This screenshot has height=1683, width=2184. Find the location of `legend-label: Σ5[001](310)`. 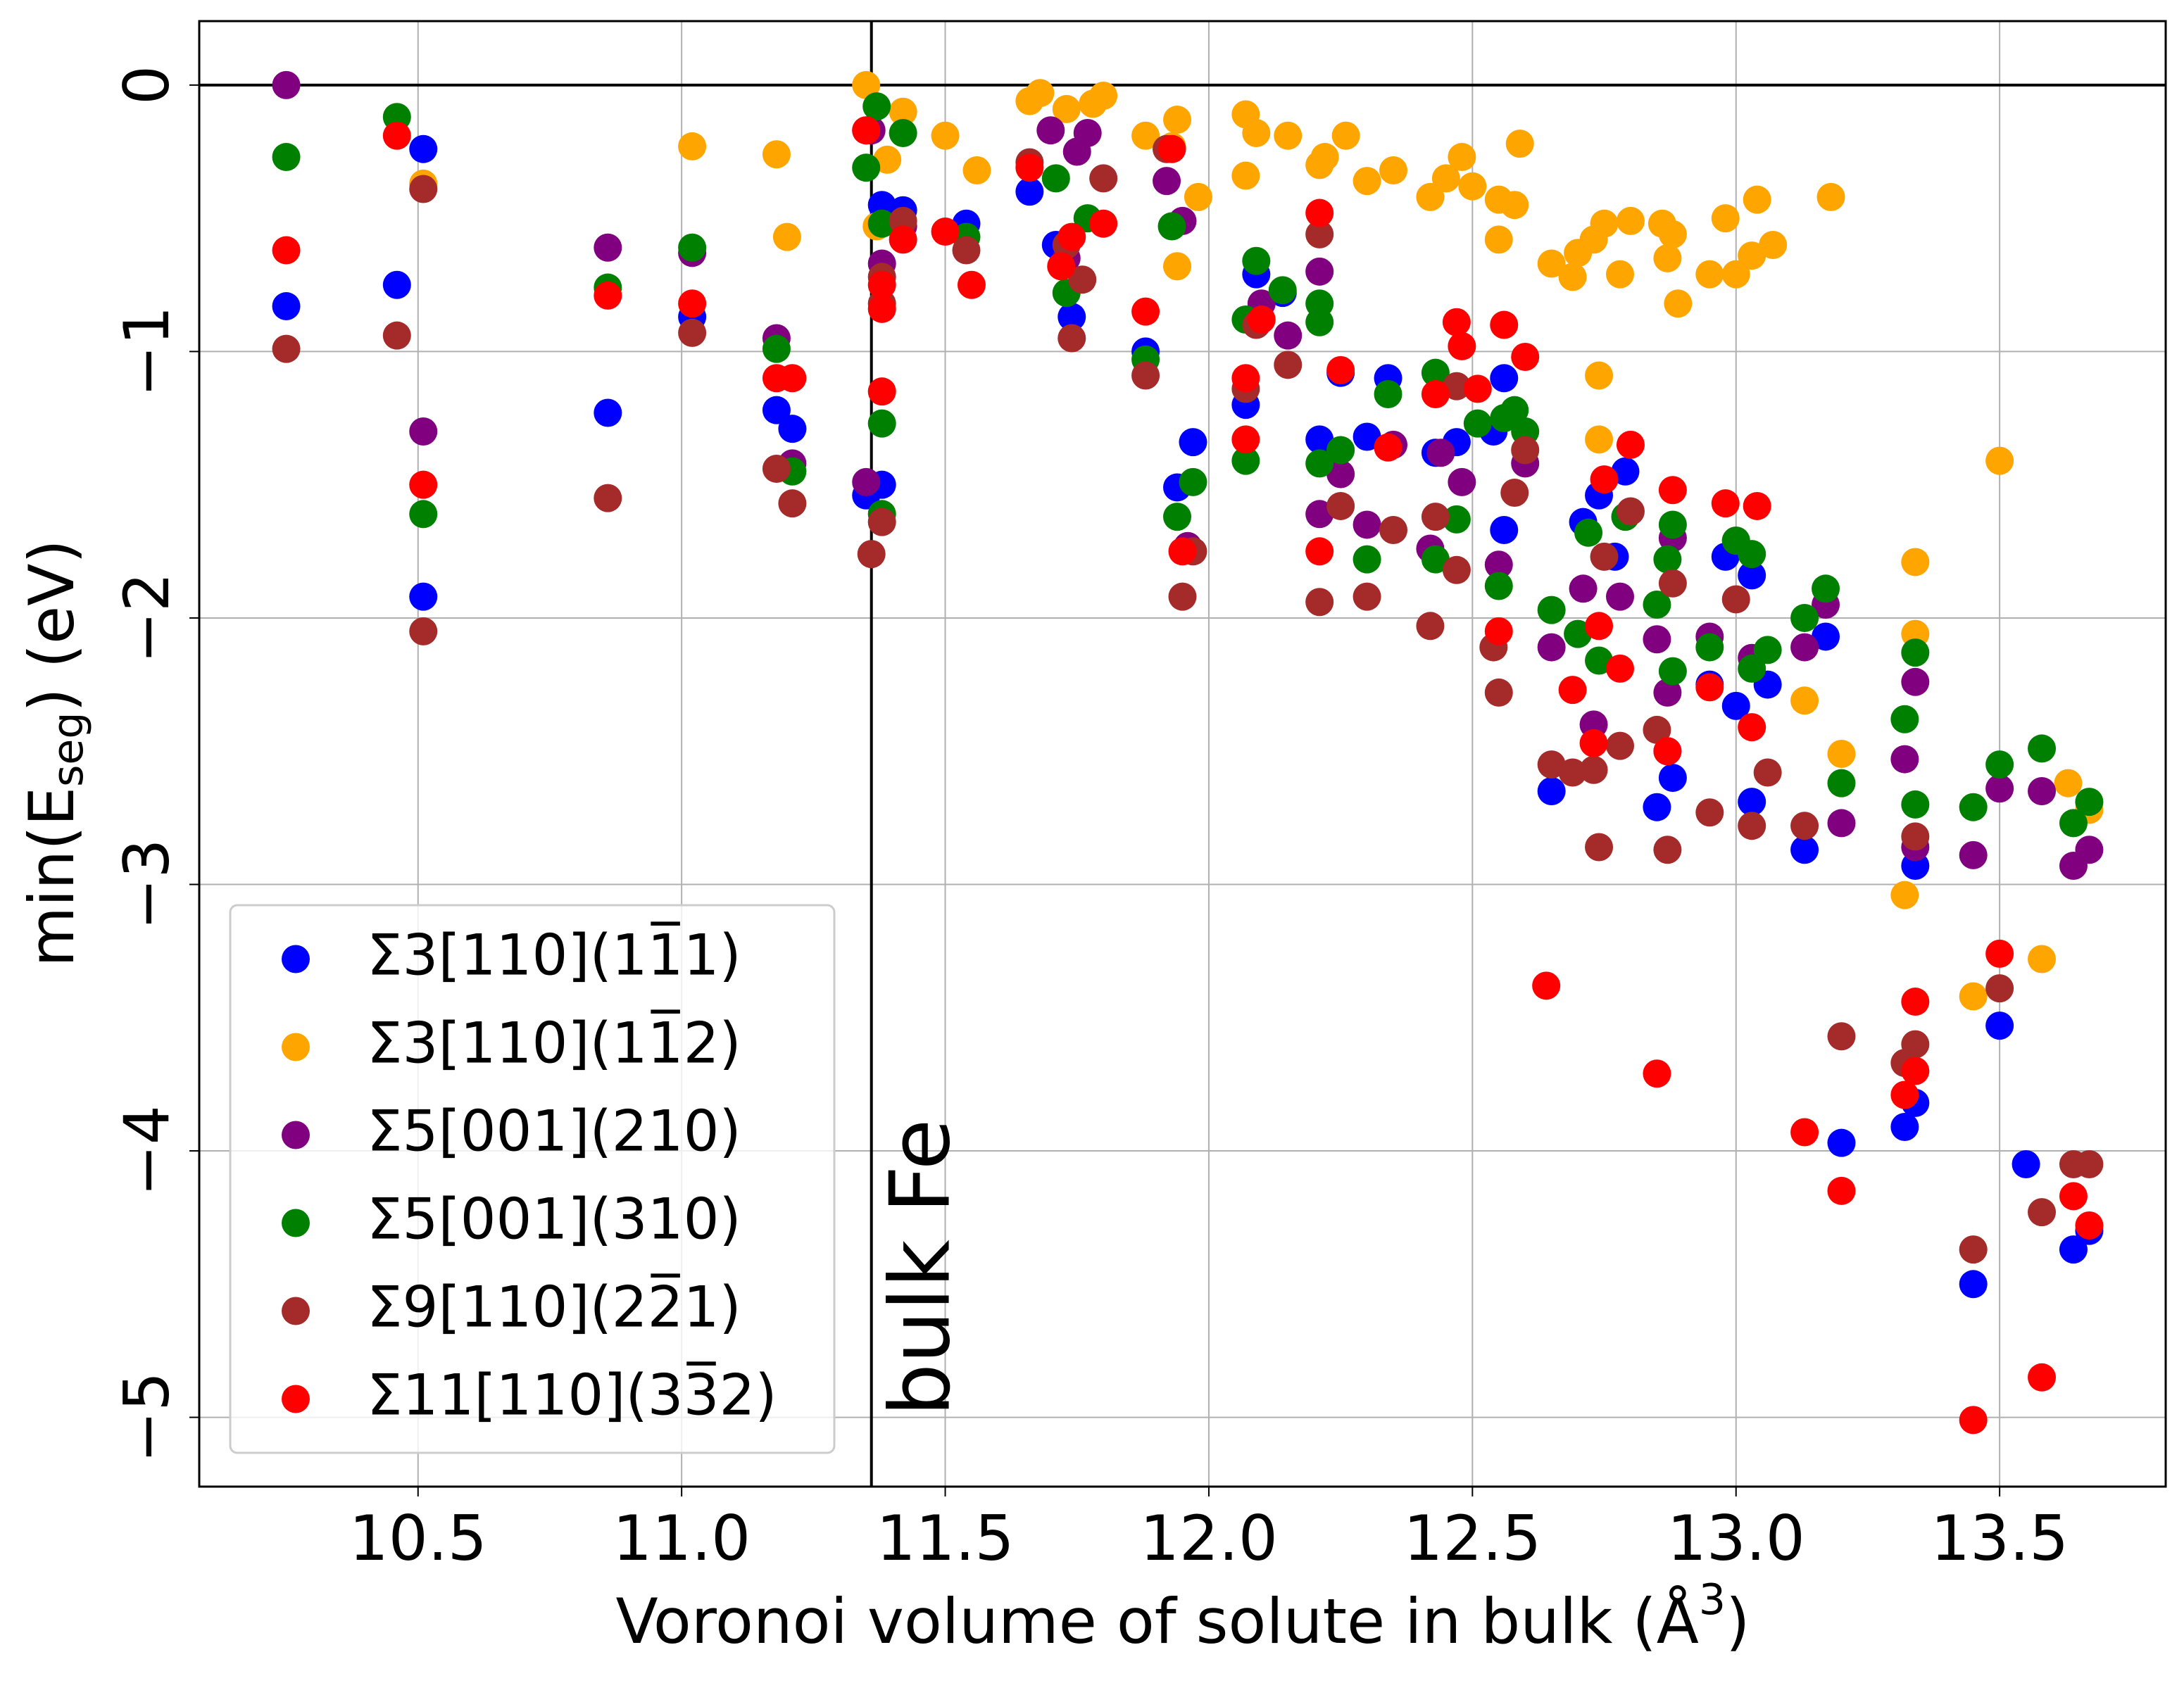

legend-label: Σ5[001](310) is located at coordinates (554, 1219).